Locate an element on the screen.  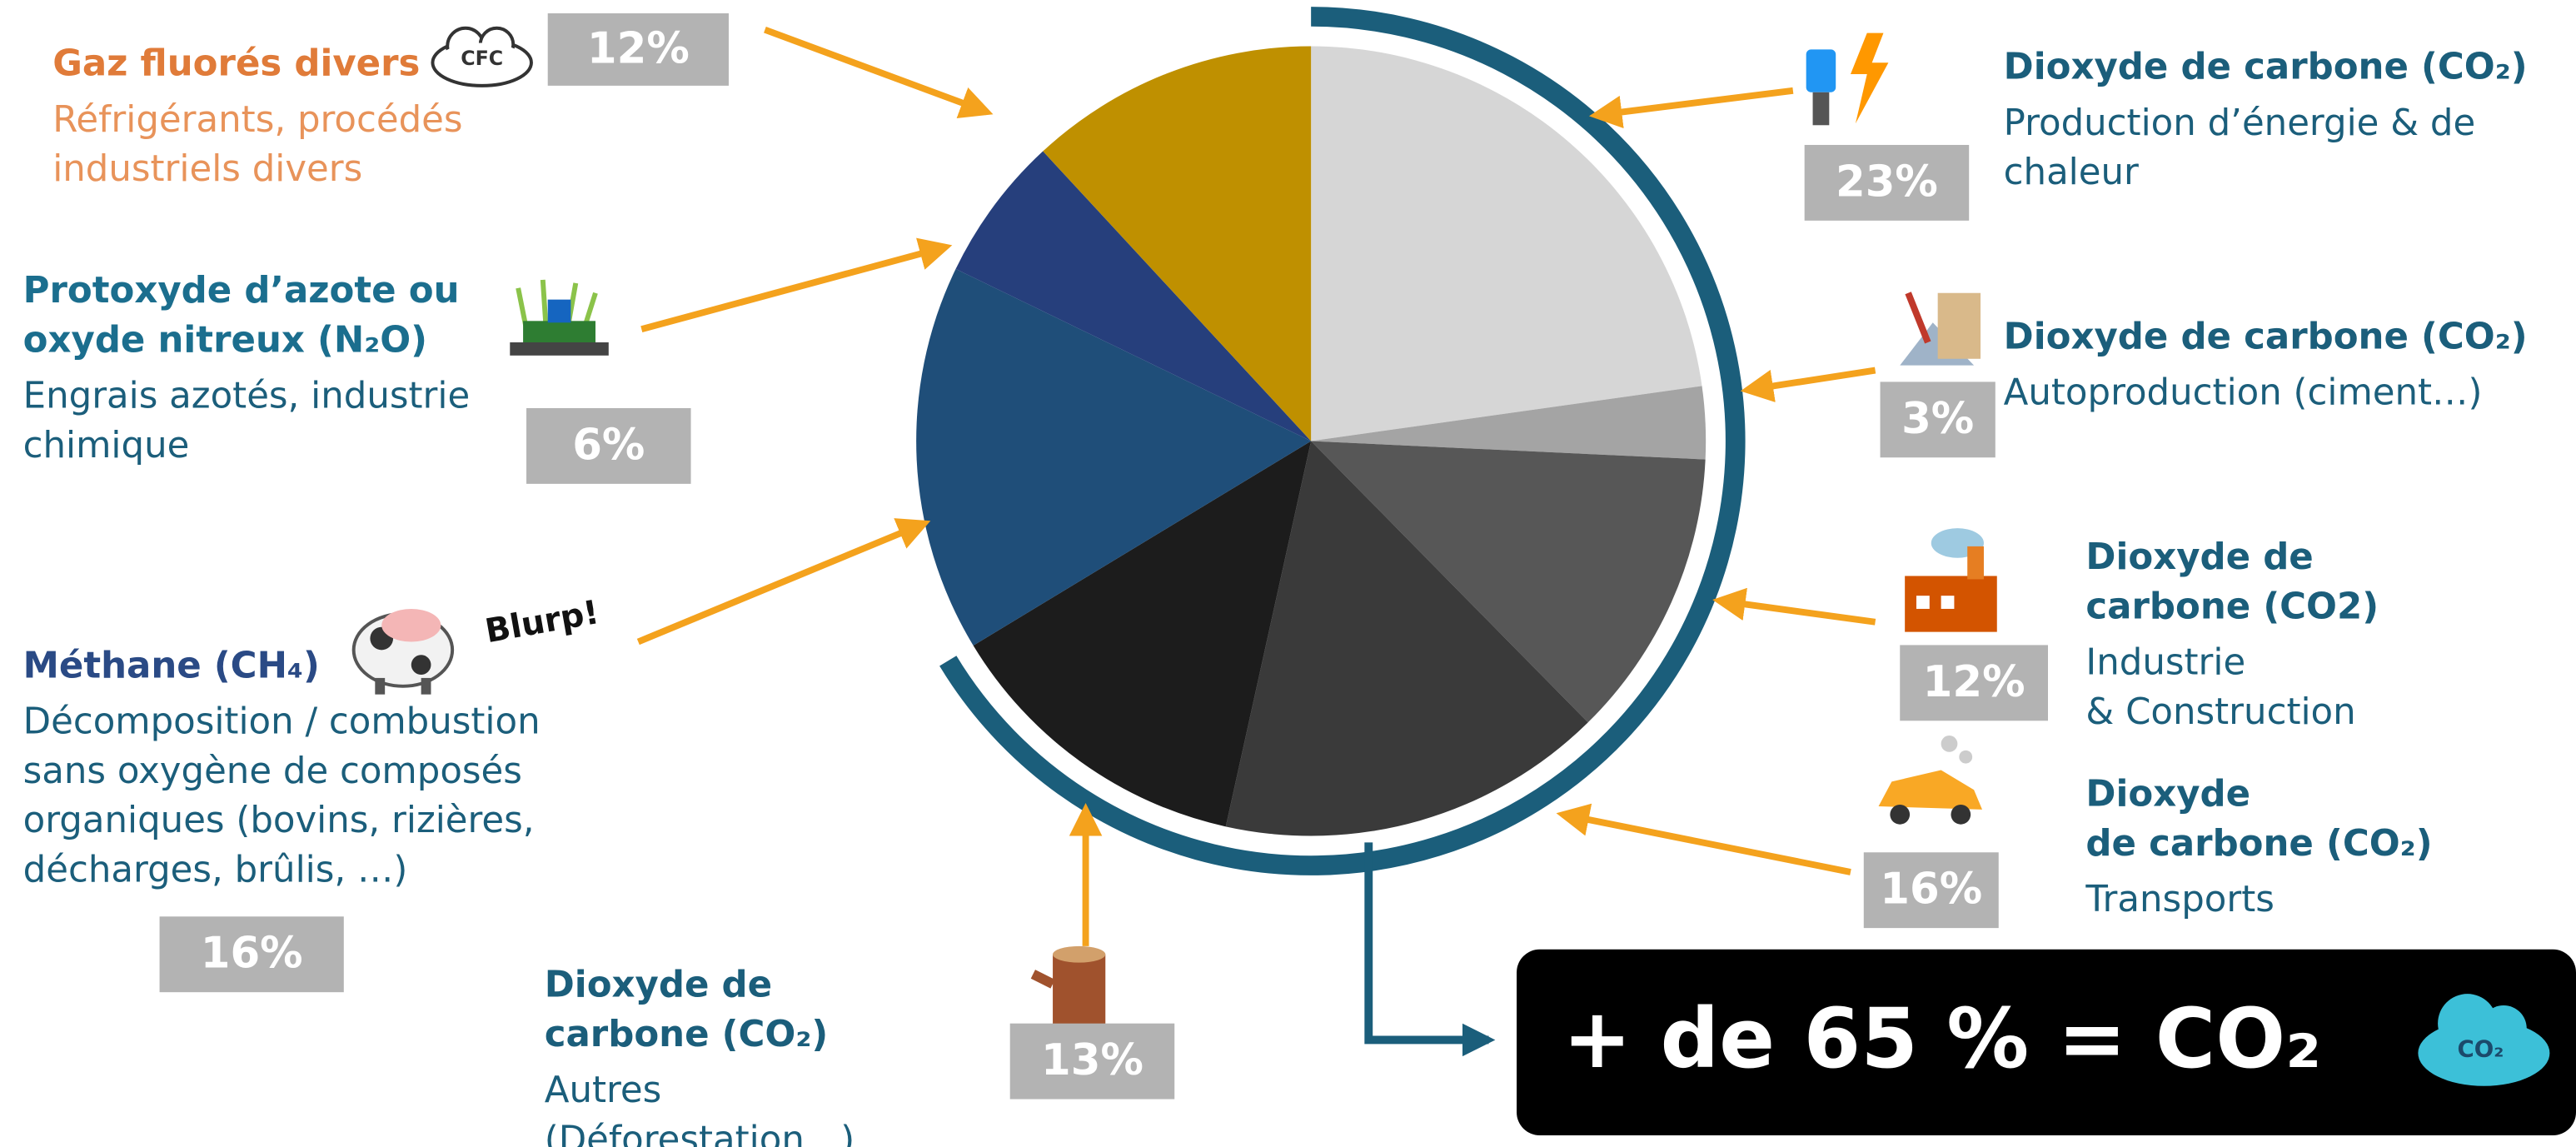
factory-icon is located at coordinates (1951, 580).